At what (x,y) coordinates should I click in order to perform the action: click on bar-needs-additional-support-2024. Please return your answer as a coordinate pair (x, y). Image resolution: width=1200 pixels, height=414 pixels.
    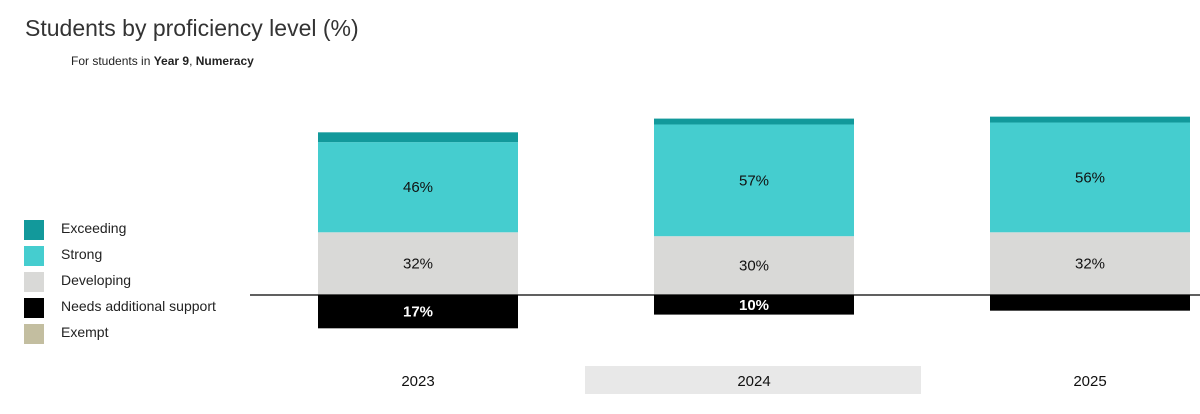
    Looking at the image, I should click on (754, 305).